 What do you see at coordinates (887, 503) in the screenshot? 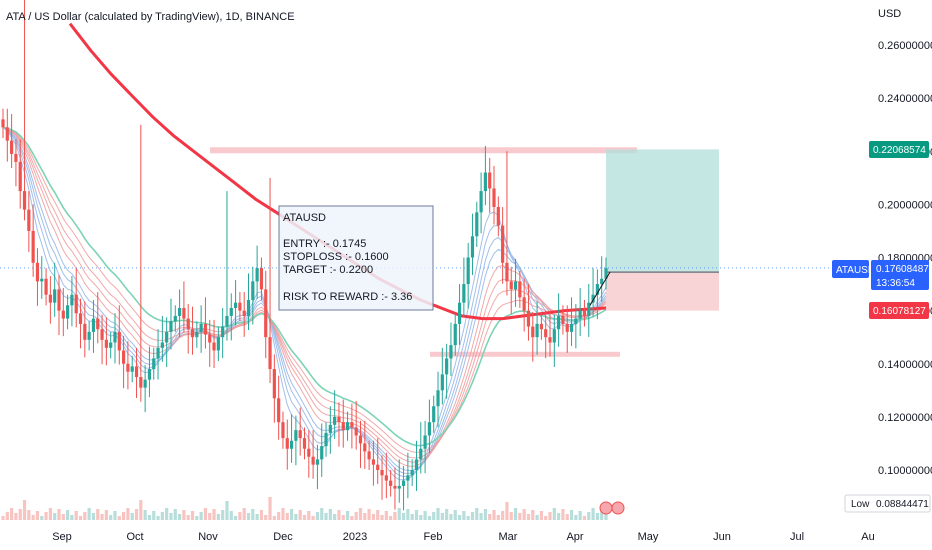
I see `low-price-tag: Low 0.08844471` at bounding box center [887, 503].